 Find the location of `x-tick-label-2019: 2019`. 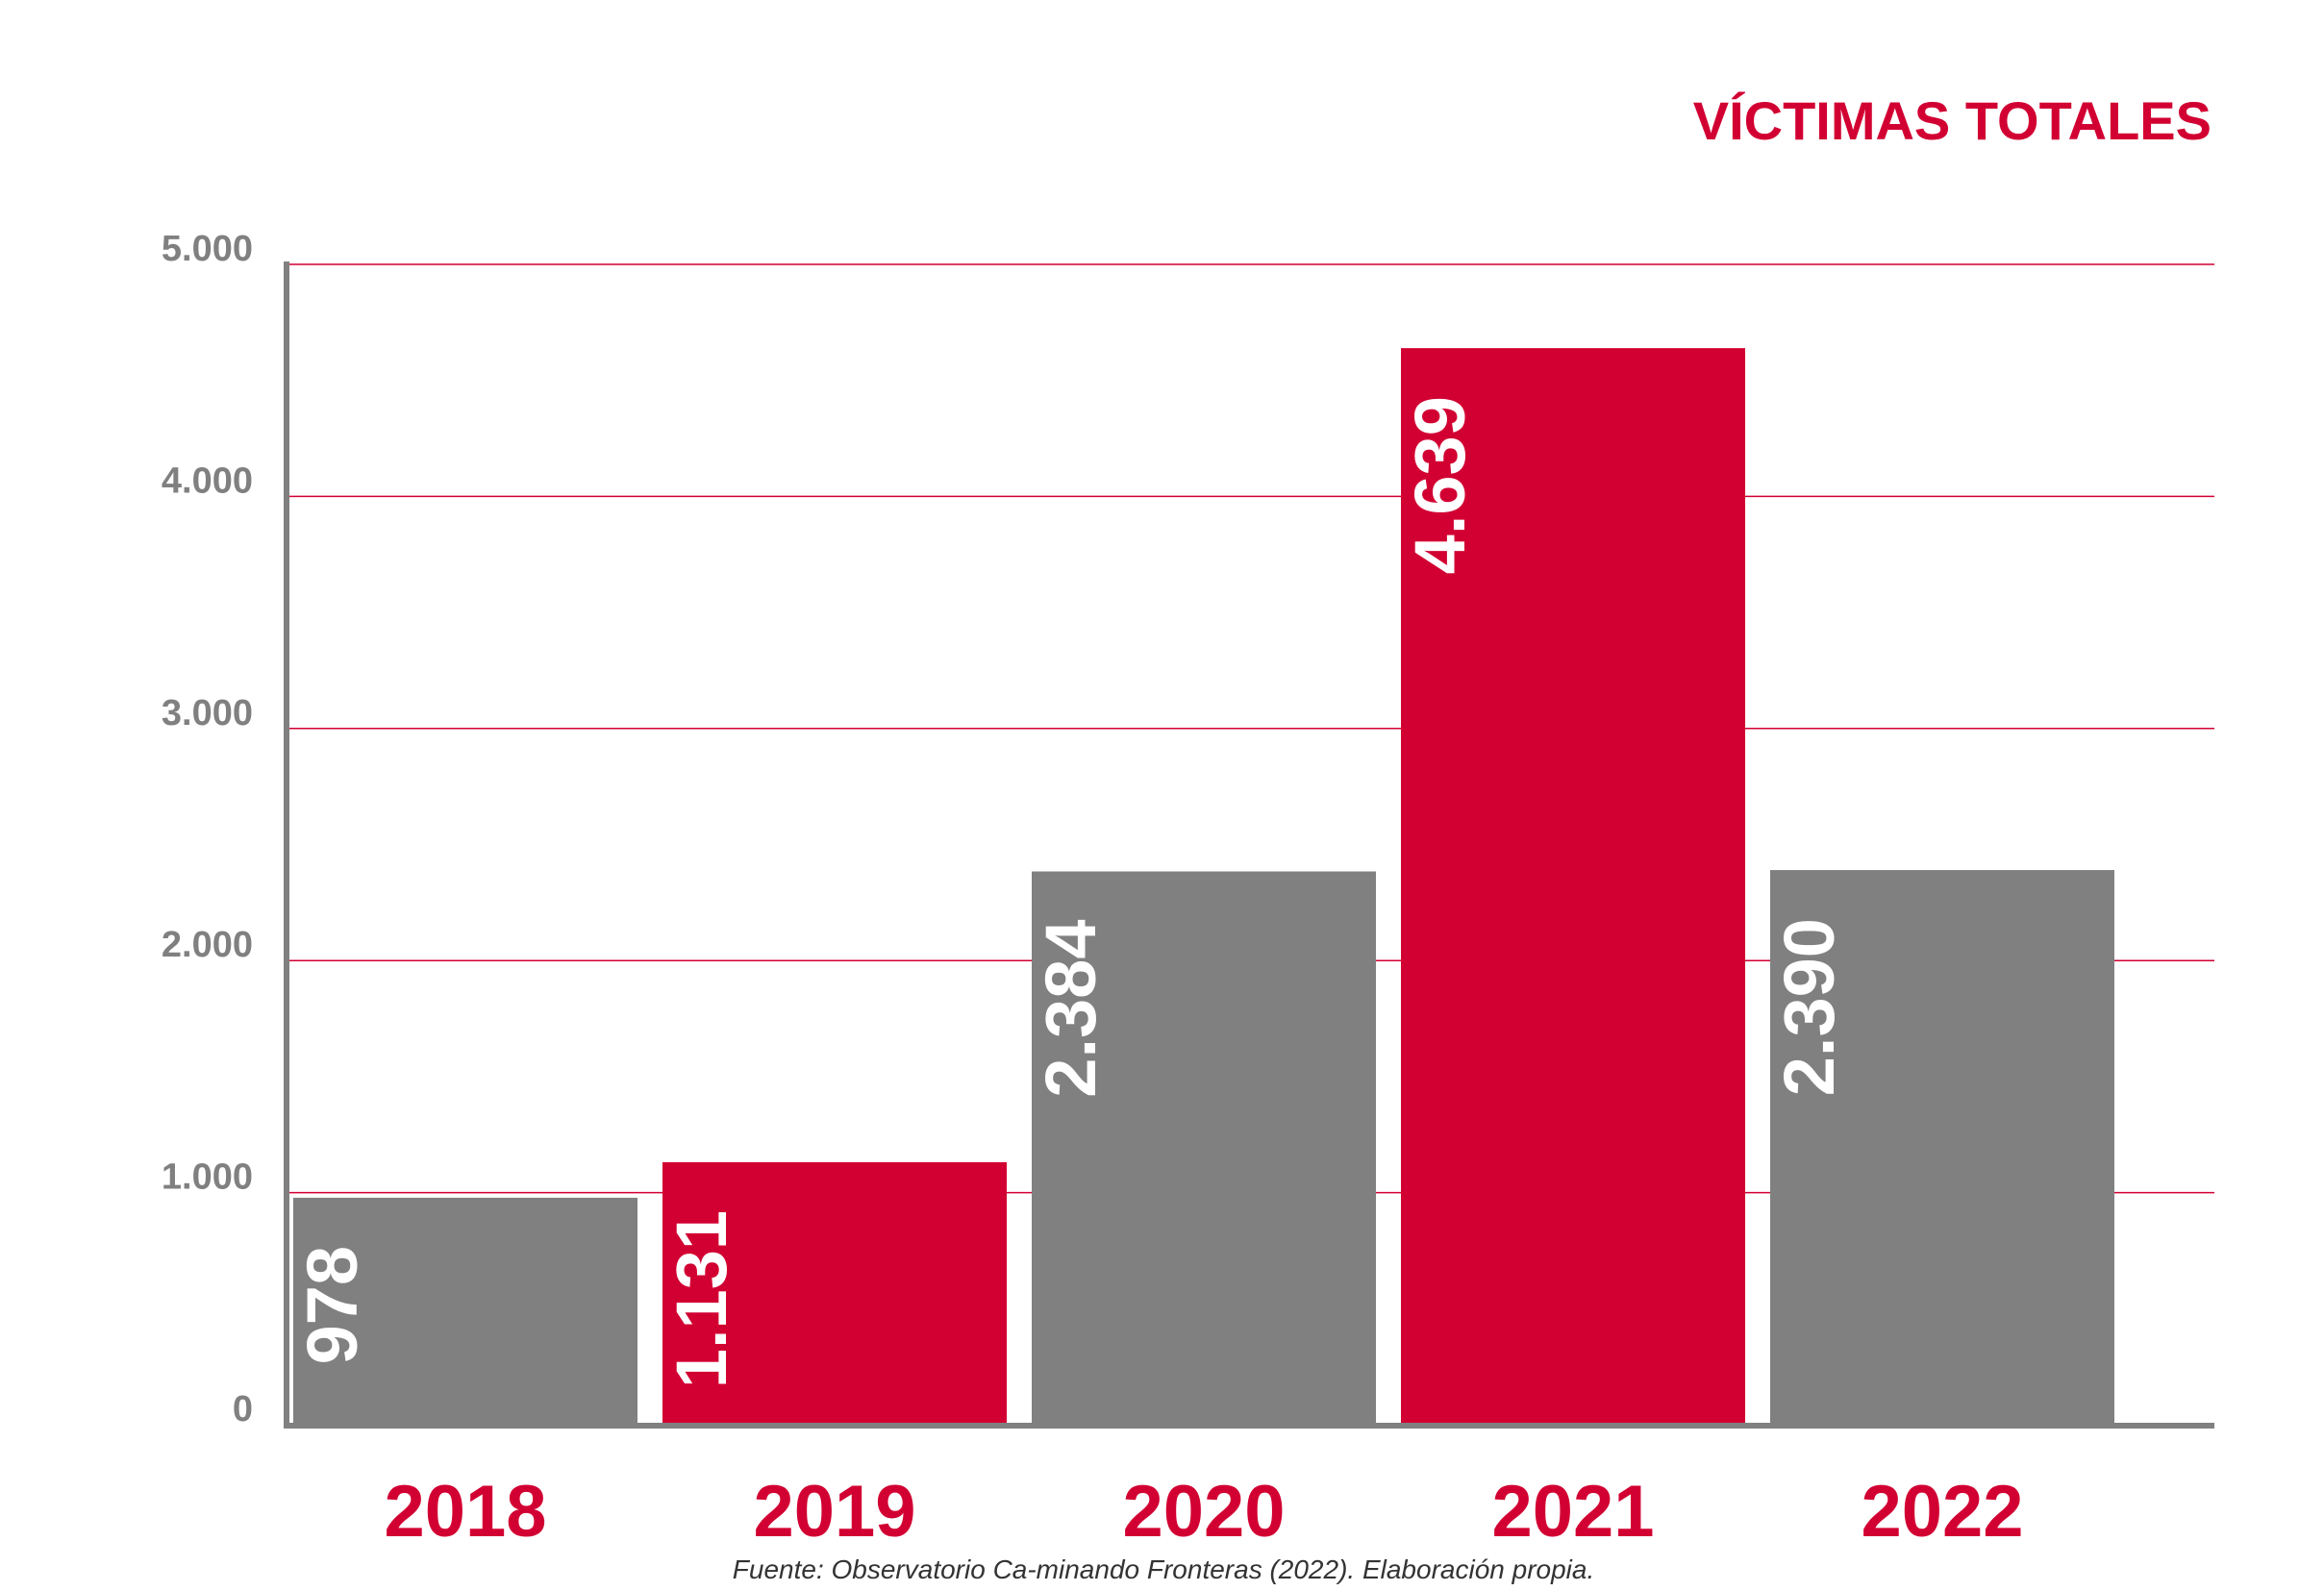

x-tick-label-2019: 2019 is located at coordinates (834, 1512).